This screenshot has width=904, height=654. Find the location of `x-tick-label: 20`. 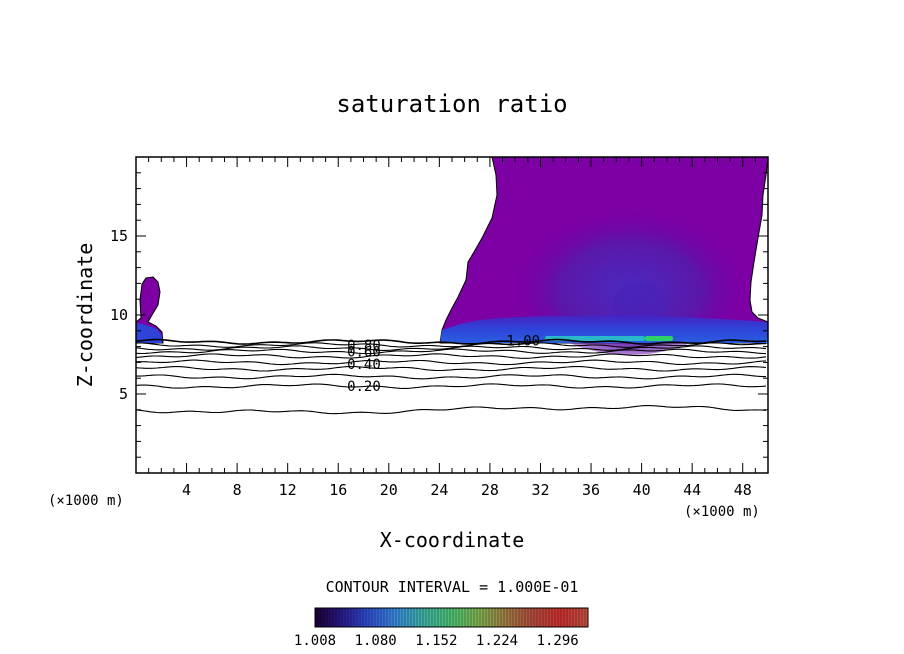

x-tick-label: 20 is located at coordinates (389, 490).